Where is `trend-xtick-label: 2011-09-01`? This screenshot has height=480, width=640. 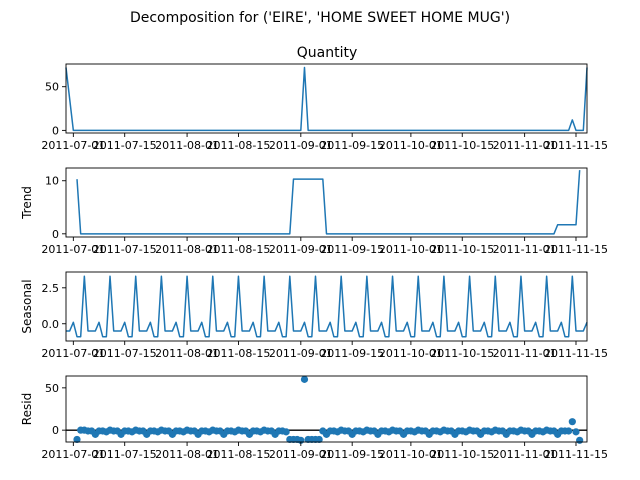 trend-xtick-label: 2011-09-01 is located at coordinates (301, 249).